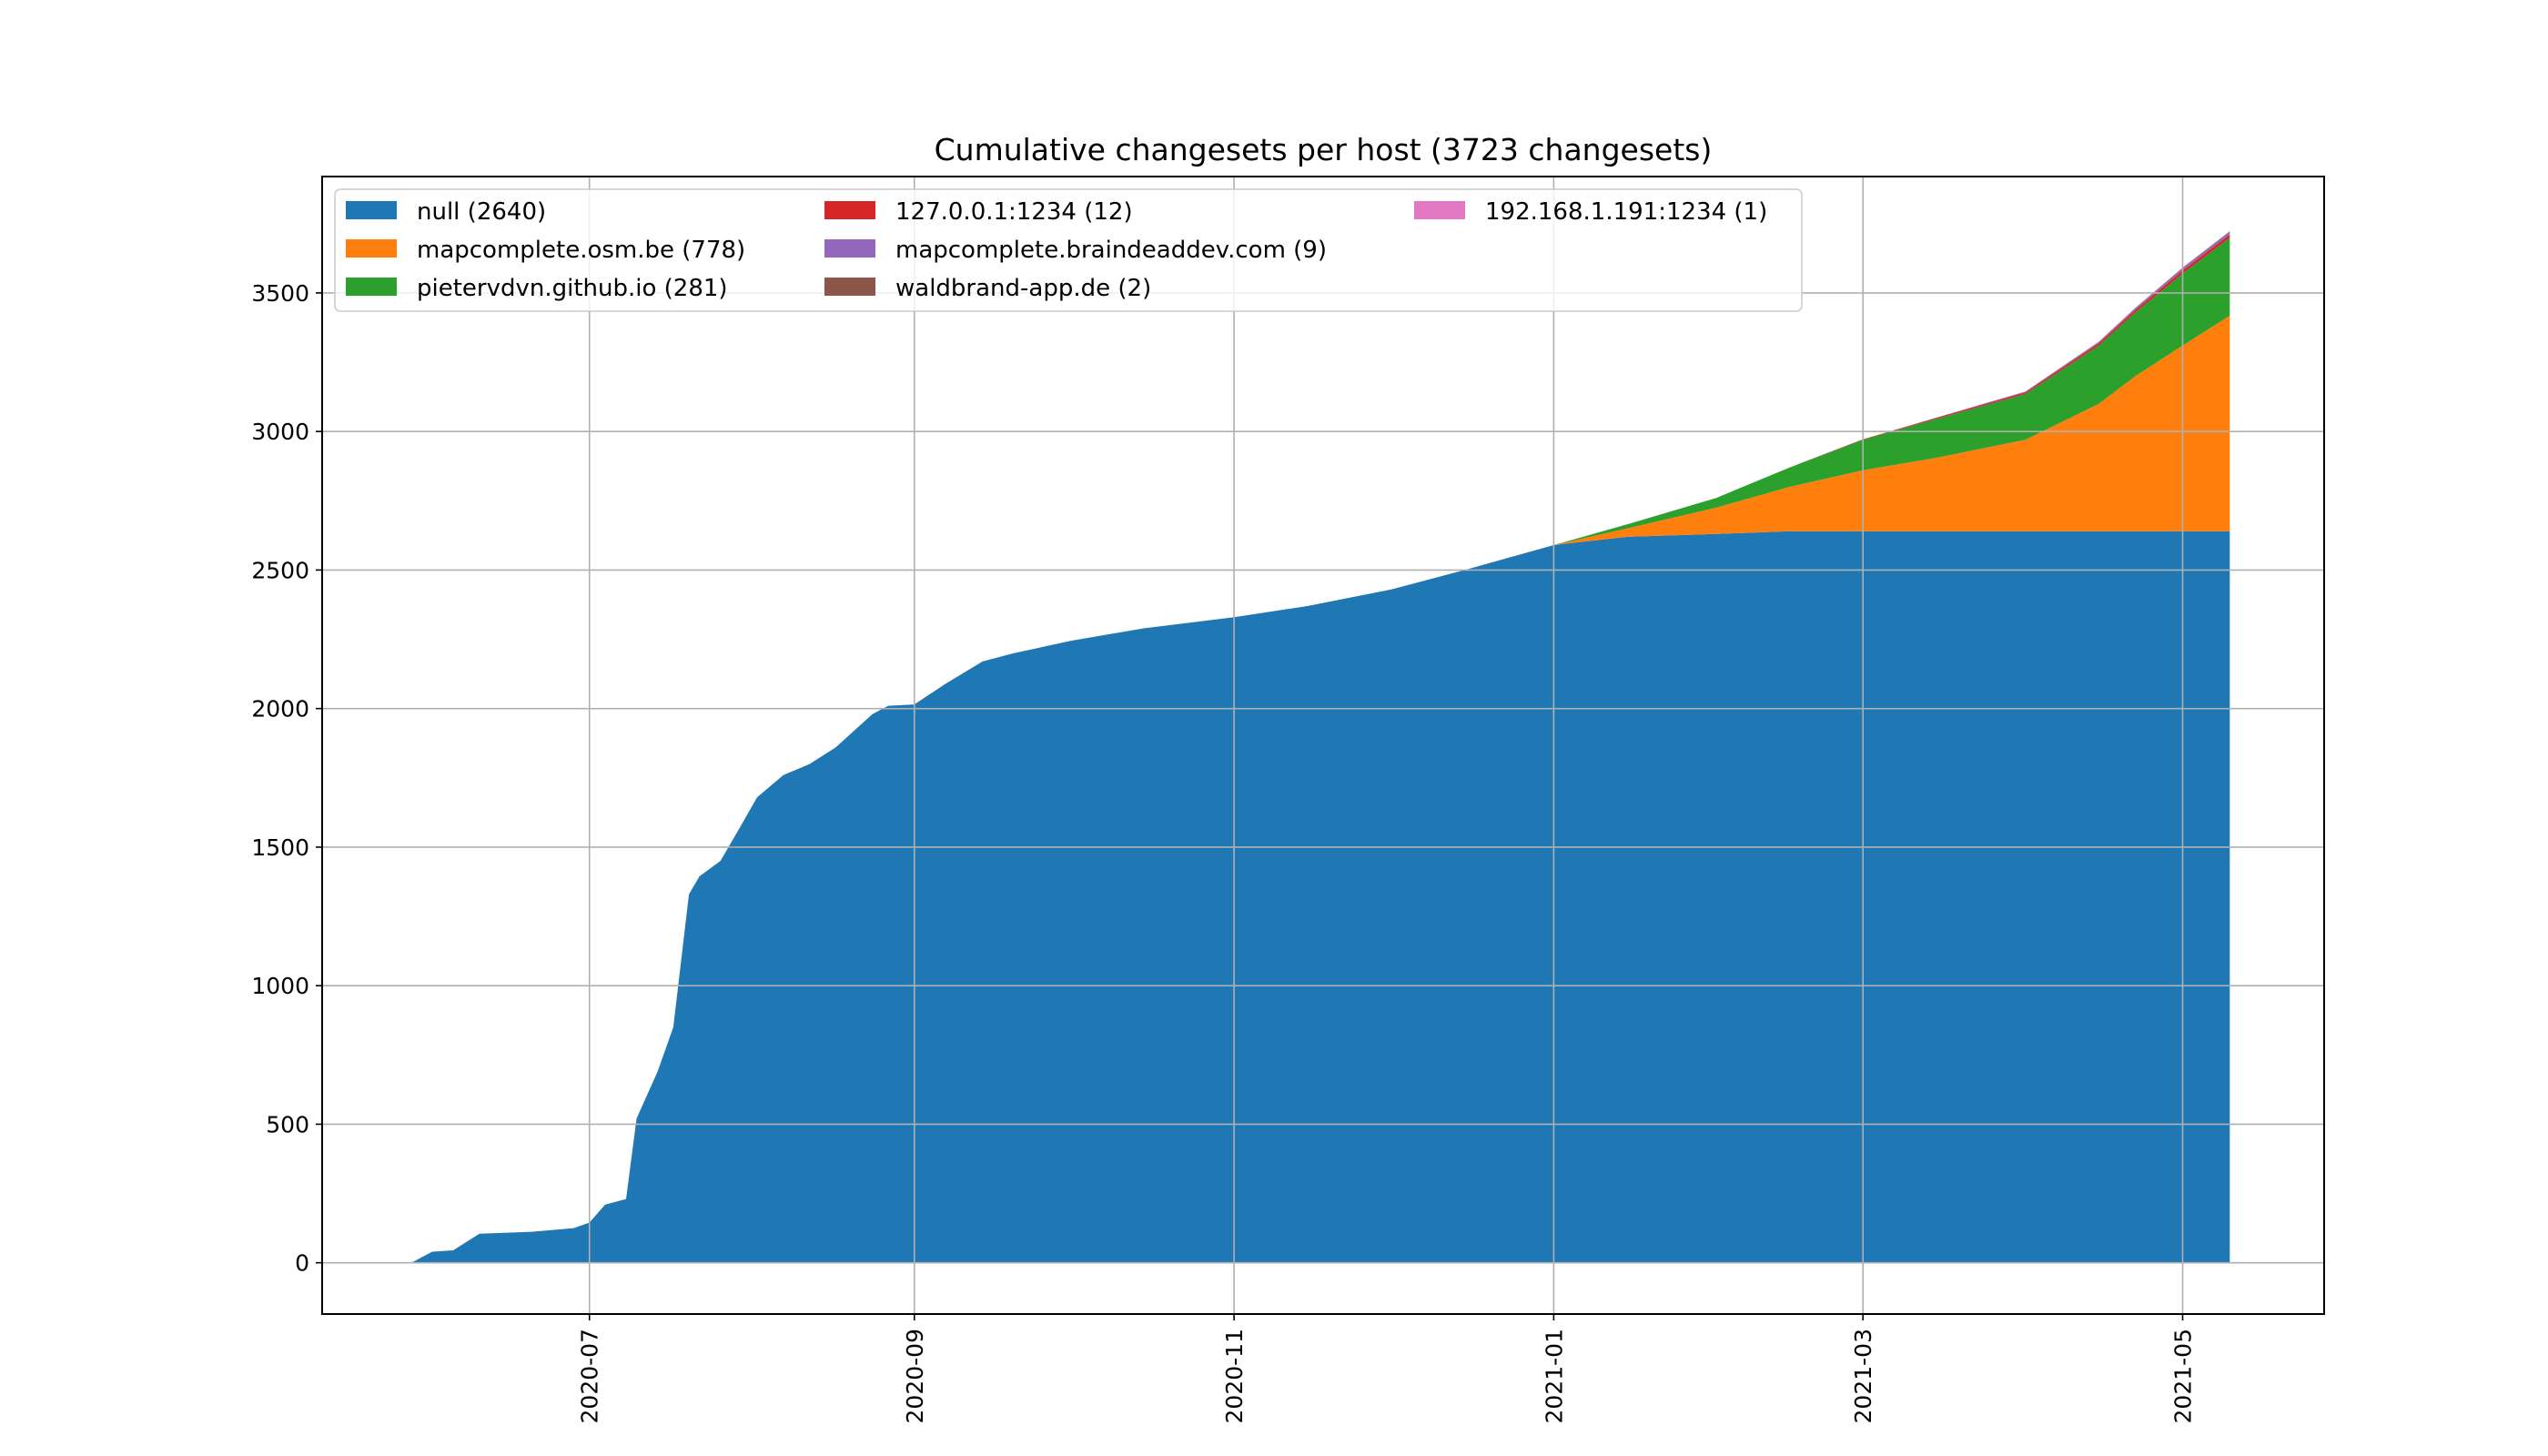 The width and height of the screenshot is (2548, 1456). Describe the element at coordinates (1014, 212) in the screenshot. I see `legend-label-3: 127.0.0.1:1234 (12)` at that location.